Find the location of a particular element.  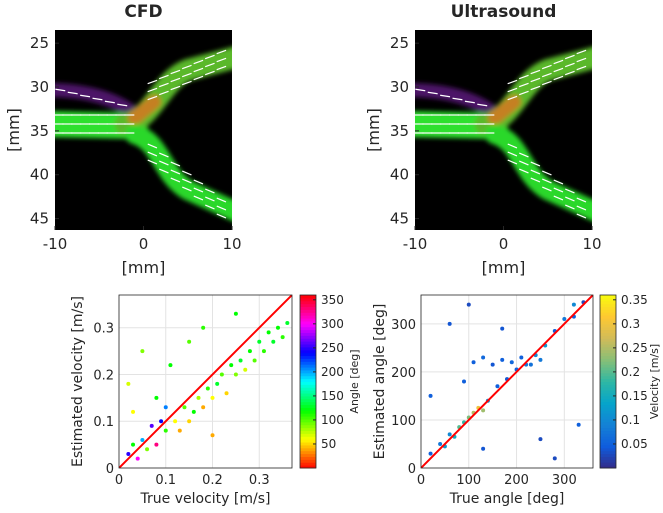

colorbar-tick-label: 0.3 is located at coordinates (630, 324).